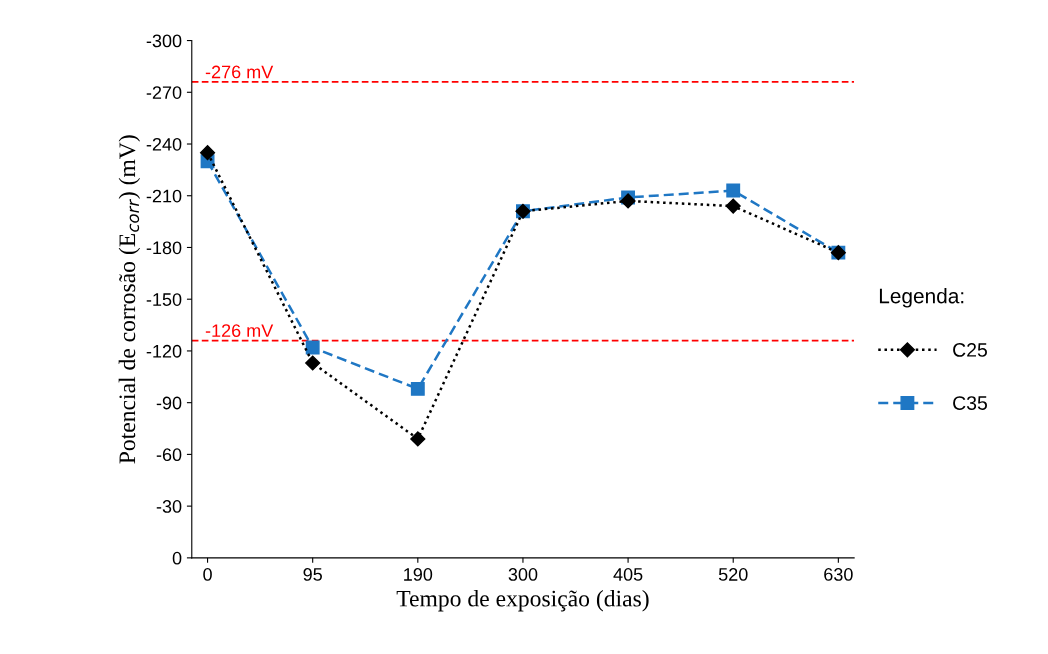 This screenshot has height=654, width=1048. Describe the element at coordinates (523, 574) in the screenshot. I see `x-tick-label: 300` at that location.